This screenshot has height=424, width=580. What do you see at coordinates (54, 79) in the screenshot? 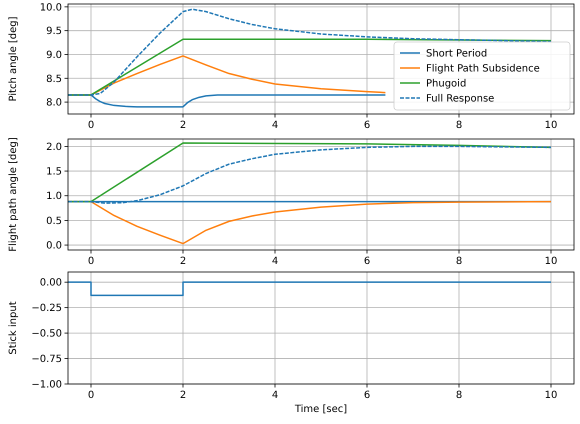
I see `y-tick-label: 8.5` at bounding box center [54, 79].